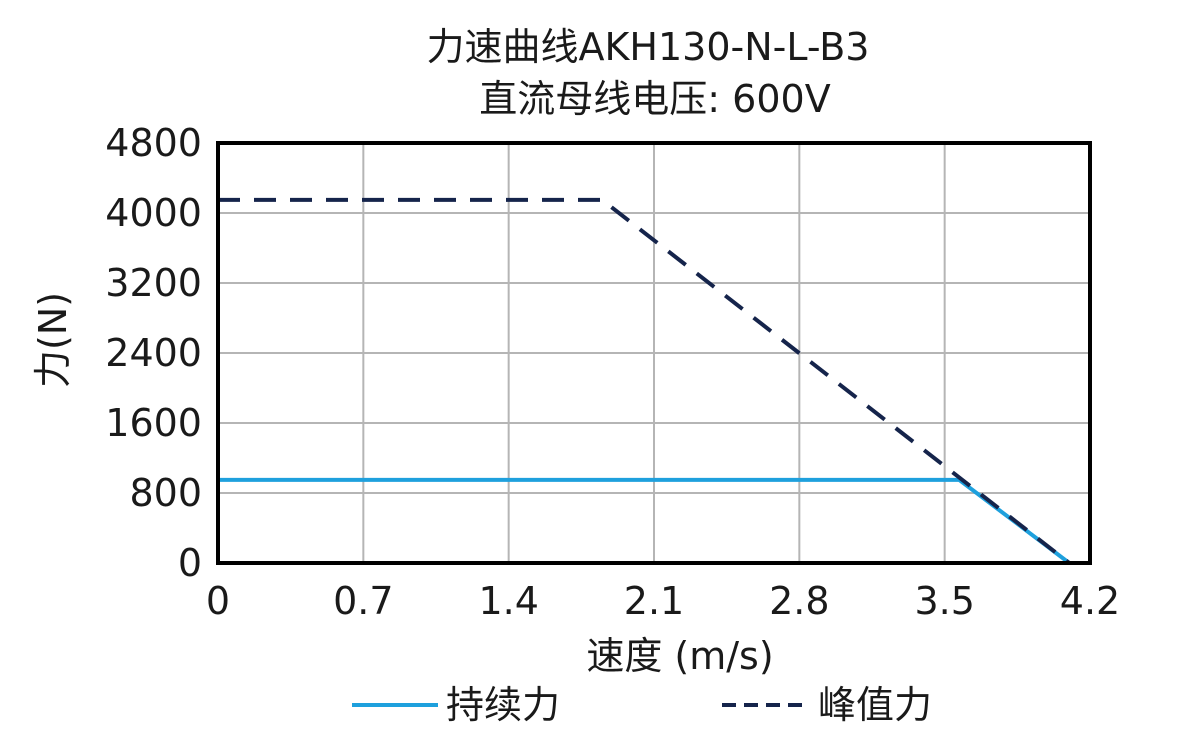  Describe the element at coordinates (654, 99) in the screenshot. I see `chart-subtitle: 直流母线电压: 600V` at that location.